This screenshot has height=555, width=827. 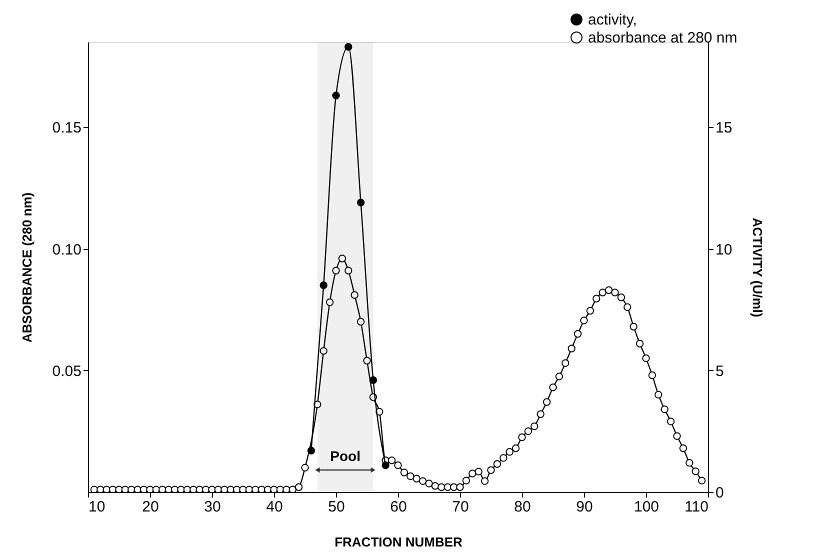 What do you see at coordinates (67, 371) in the screenshot?
I see `y-tick-label: 0.05` at bounding box center [67, 371].